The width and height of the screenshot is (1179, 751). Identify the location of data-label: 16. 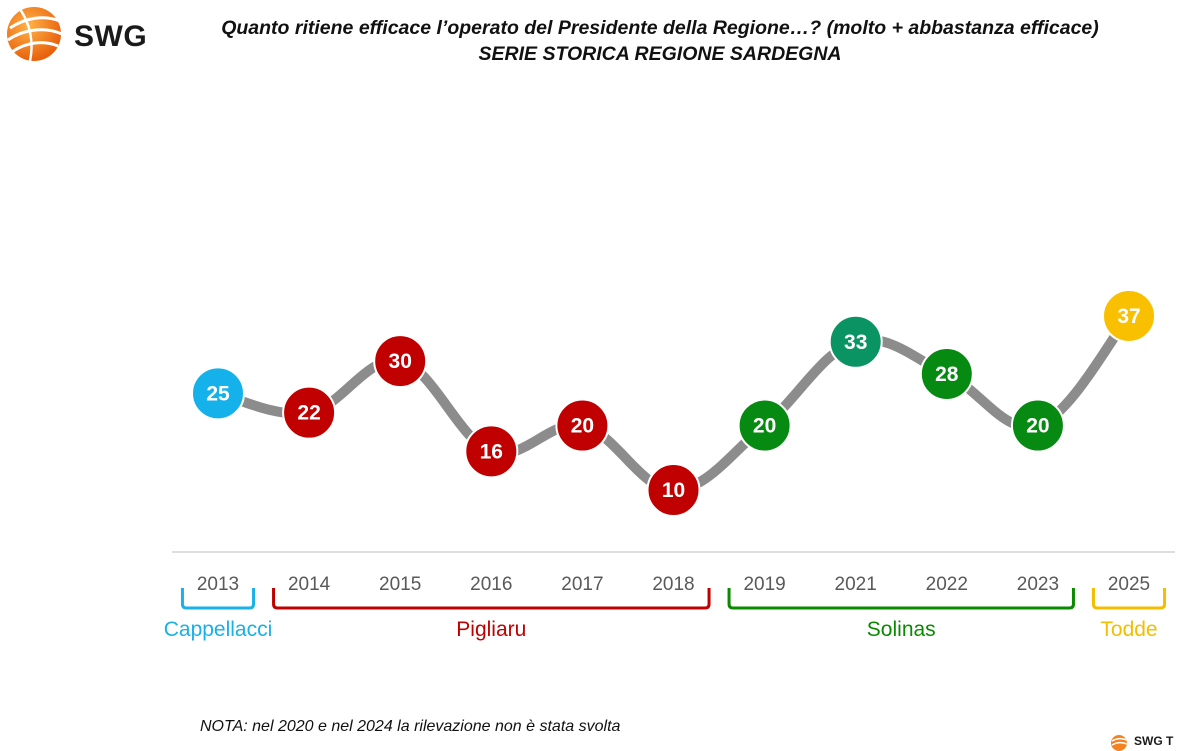
(491, 451).